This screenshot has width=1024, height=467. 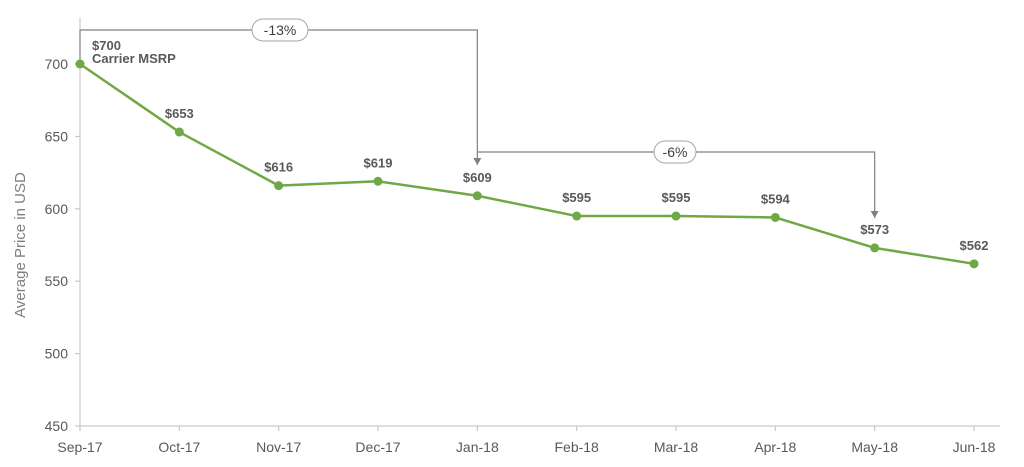 What do you see at coordinates (179, 113) in the screenshot?
I see `data-label: $653` at bounding box center [179, 113].